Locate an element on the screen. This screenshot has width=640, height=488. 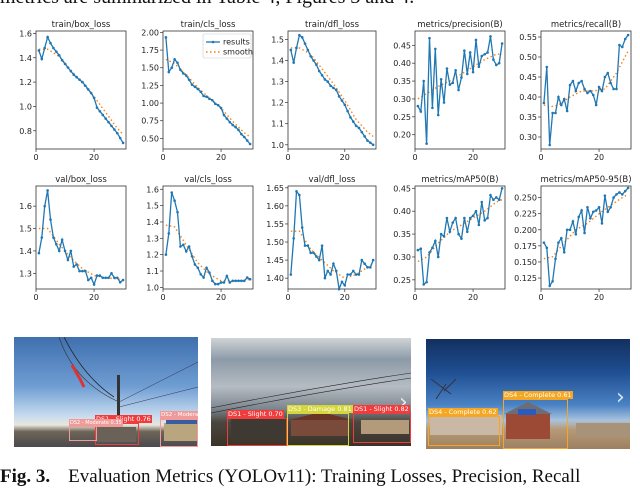
detection-label: DS3 - Damage 0.81 is located at coordinates (320, 409).